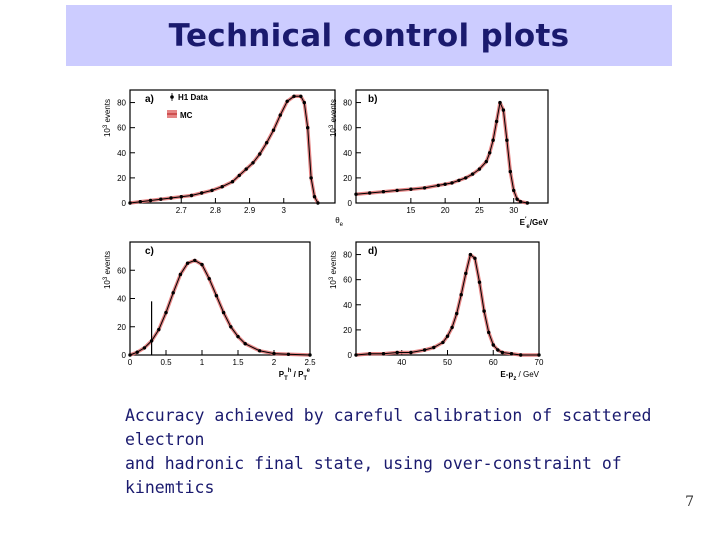  What do you see at coordinates (216, 210) in the screenshot?
I see `x-tick-label: 2.8` at bounding box center [216, 210].